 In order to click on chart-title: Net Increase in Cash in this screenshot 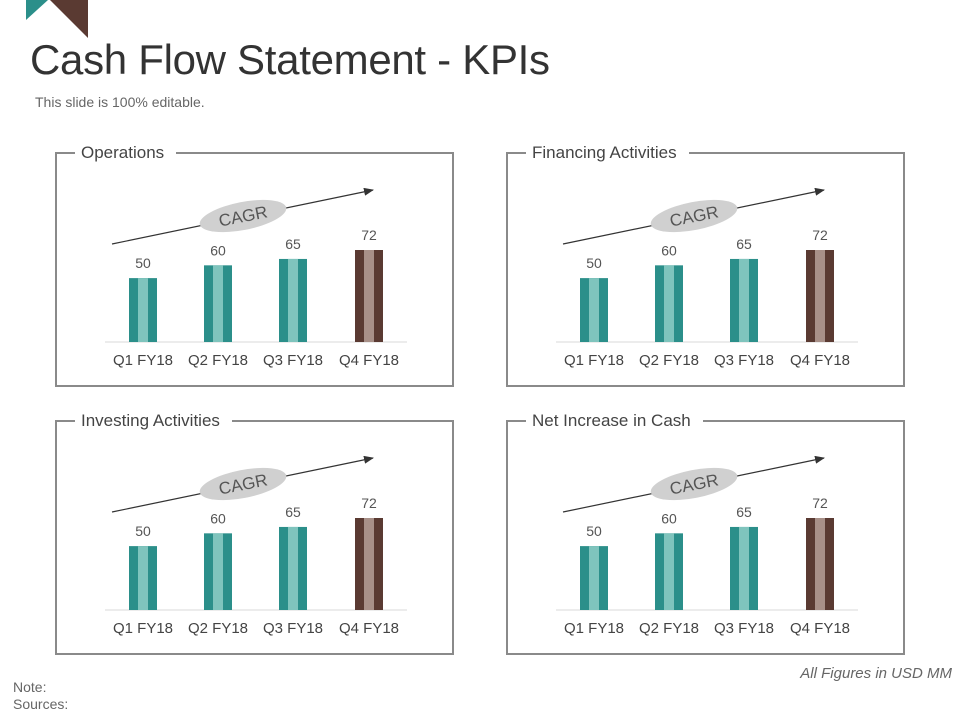, I will do `click(614, 421)`.